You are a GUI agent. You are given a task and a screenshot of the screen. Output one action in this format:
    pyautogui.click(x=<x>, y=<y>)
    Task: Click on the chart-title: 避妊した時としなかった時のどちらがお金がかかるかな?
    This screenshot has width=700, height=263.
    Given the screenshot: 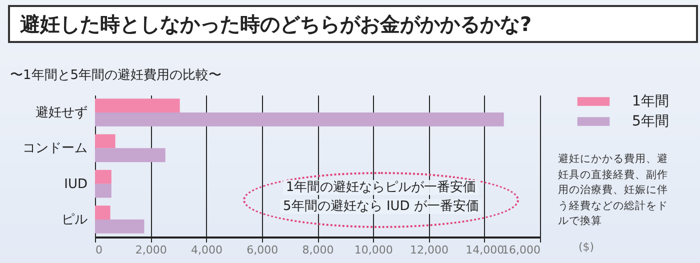 What is the action you would take?
    pyautogui.click(x=353, y=24)
    